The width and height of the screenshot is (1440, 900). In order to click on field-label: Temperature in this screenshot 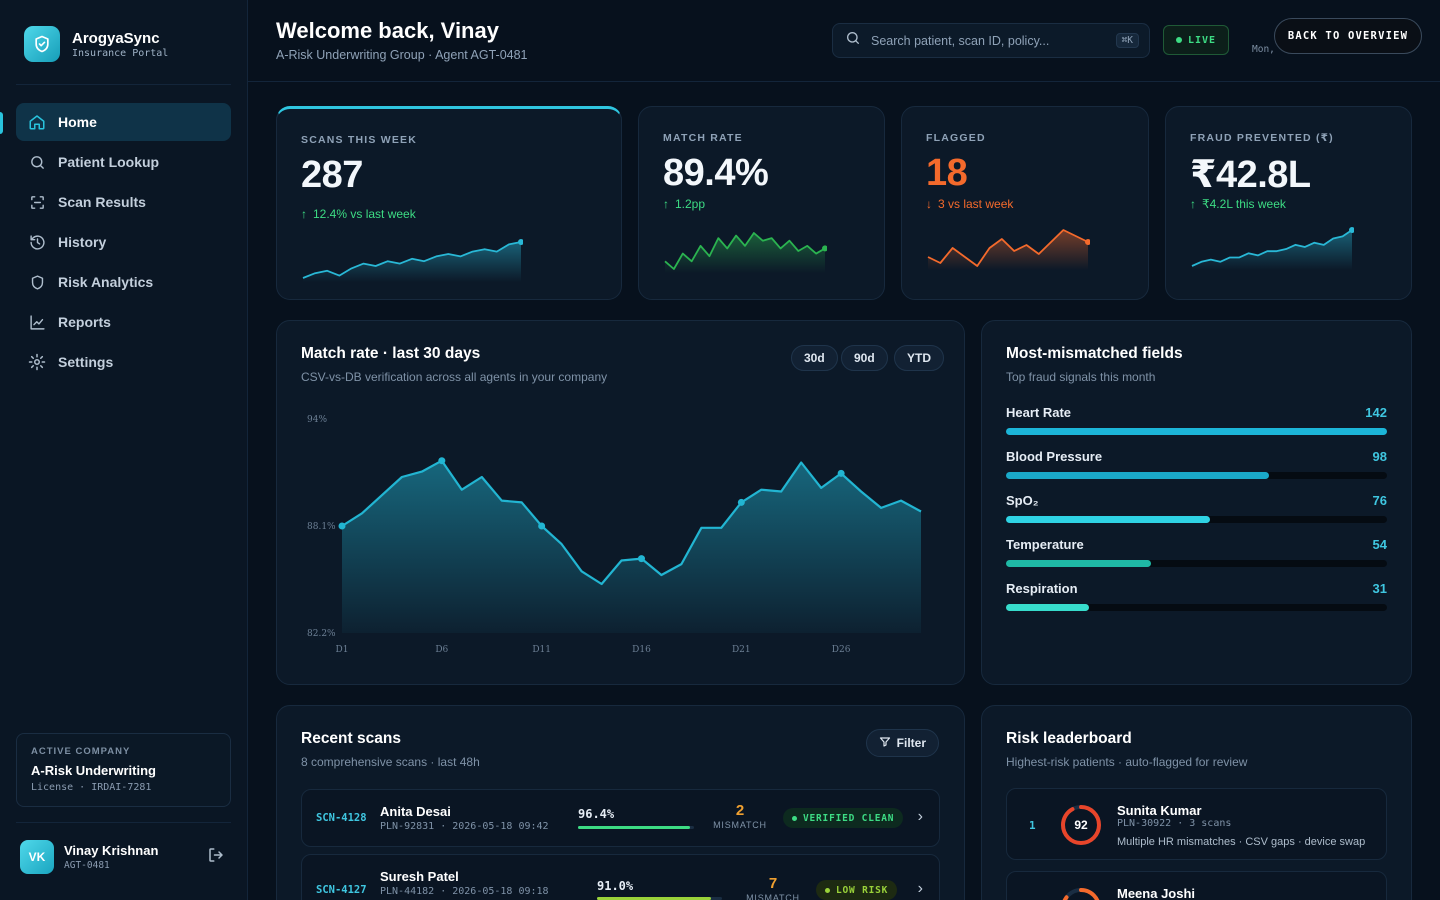, I will do `click(1045, 544)`.